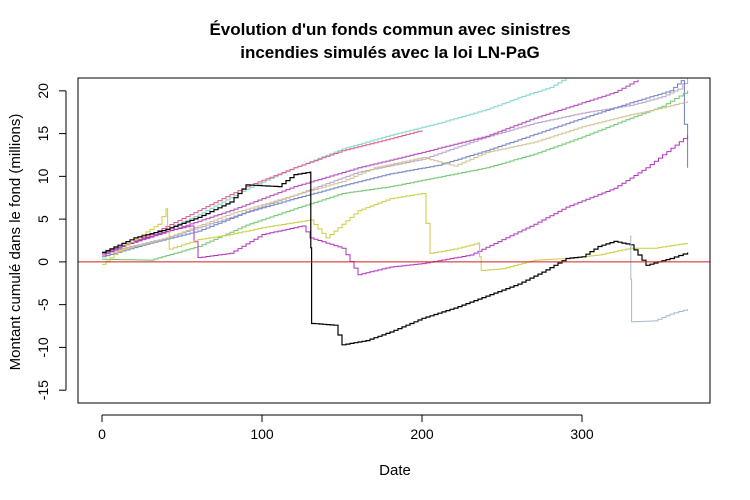 The image size is (750, 500). I want to click on x-tick-label: 200, so click(422, 434).